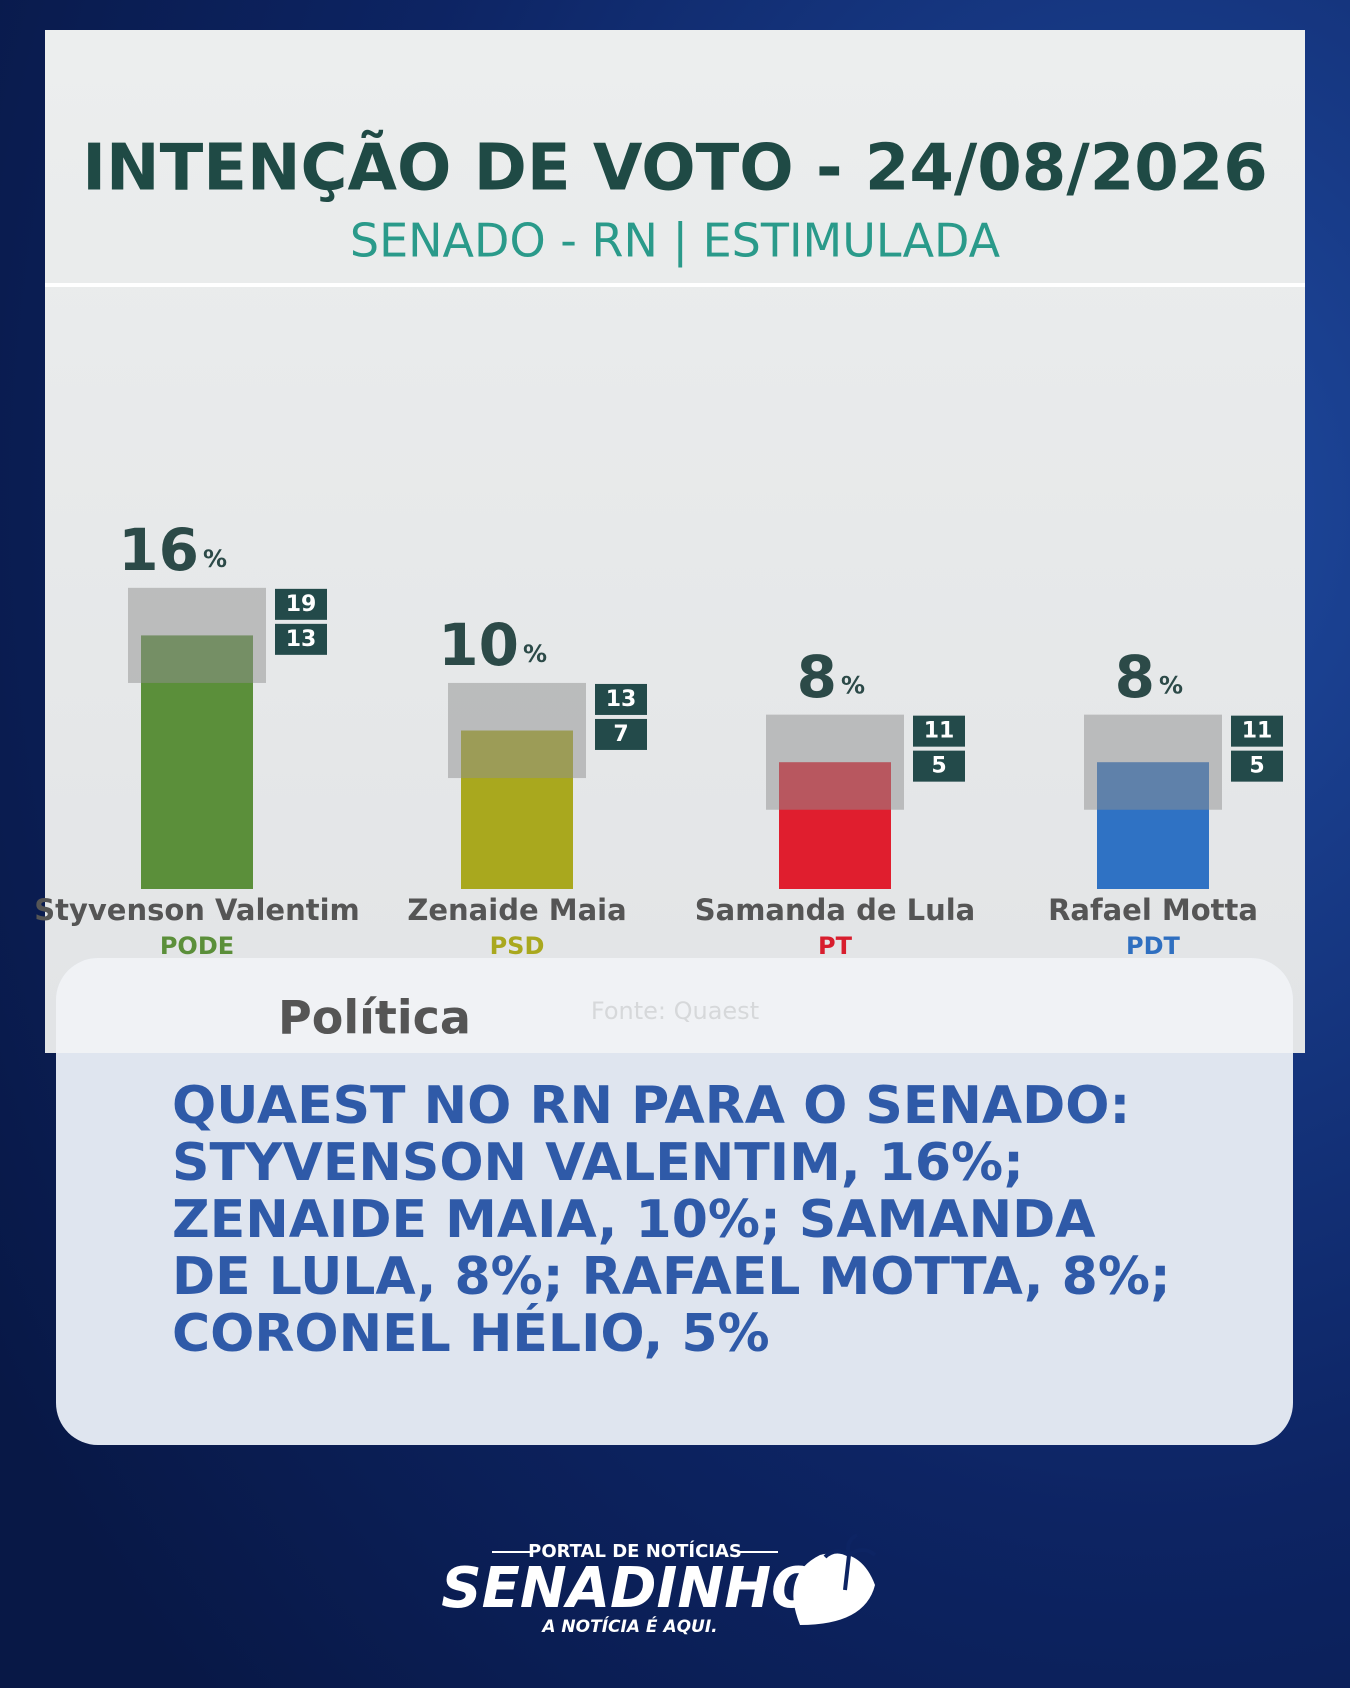  What do you see at coordinates (671, 1277) in the screenshot?
I see `headline-line: DE LULA, 8%; RAFAEL MOTTA, 8%;` at bounding box center [671, 1277].